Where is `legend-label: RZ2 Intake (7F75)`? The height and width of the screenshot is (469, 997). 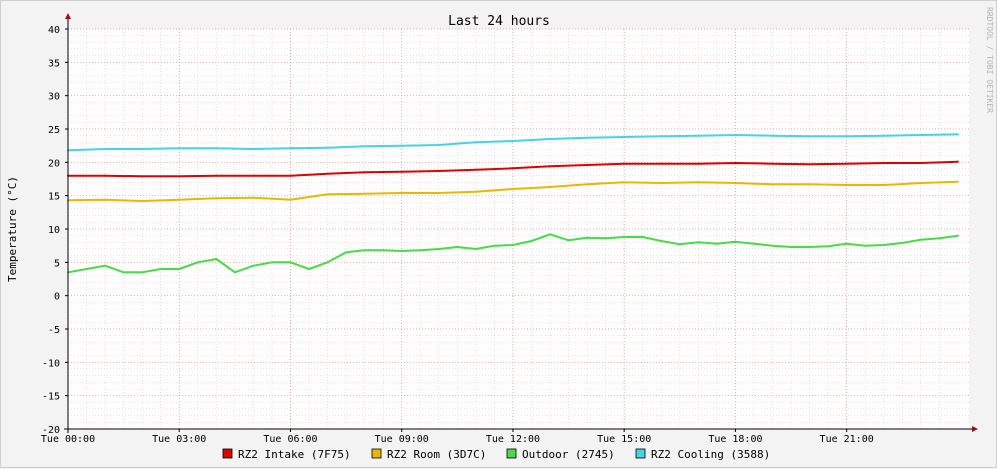
legend-label: RZ2 Intake (7F75) is located at coordinates (294, 454).